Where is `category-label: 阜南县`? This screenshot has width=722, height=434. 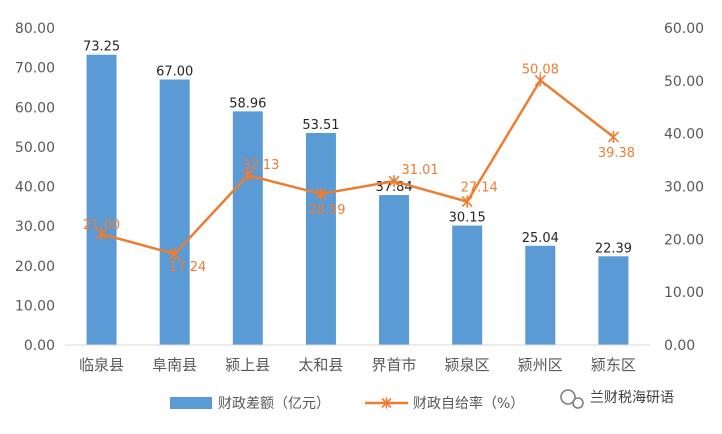 category-label: 阜南县 is located at coordinates (174, 365).